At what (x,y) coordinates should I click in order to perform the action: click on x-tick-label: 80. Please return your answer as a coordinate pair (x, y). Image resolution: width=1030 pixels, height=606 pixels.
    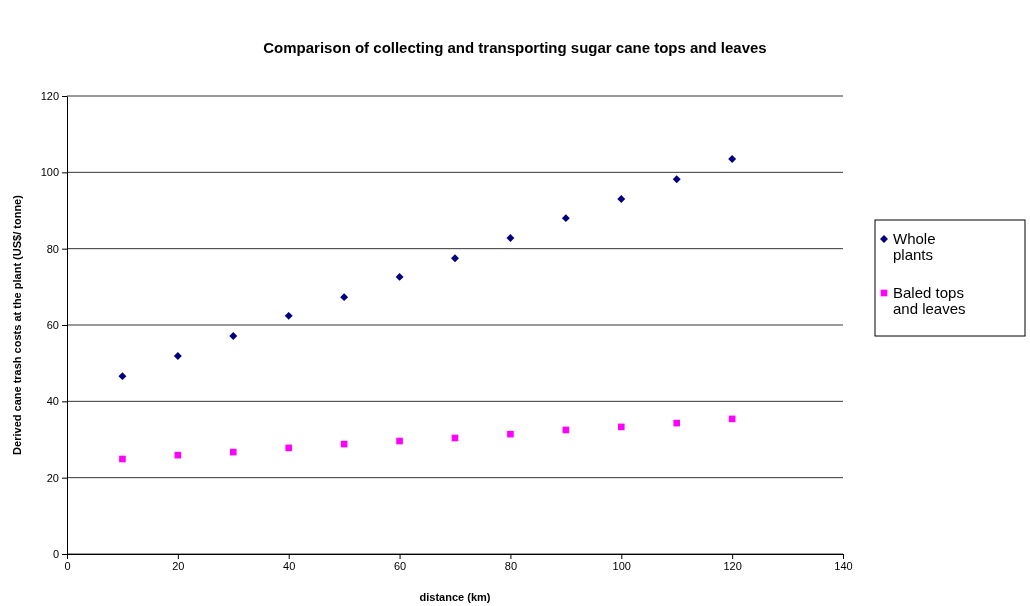
    Looking at the image, I should click on (511, 565).